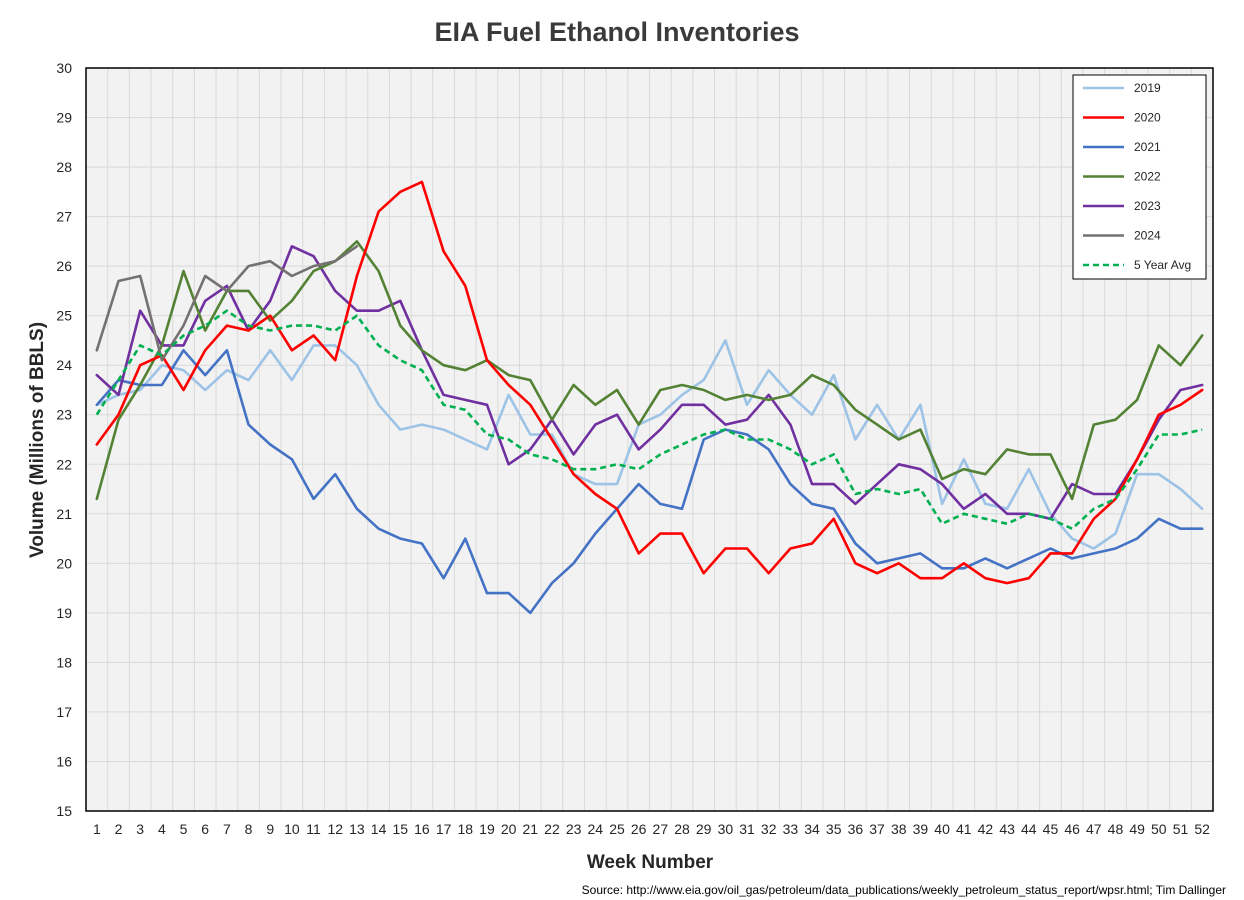 Image resolution: width=1244 pixels, height=900 pixels. Describe the element at coordinates (1181, 829) in the screenshot. I see `x-tick-label: 51` at that location.